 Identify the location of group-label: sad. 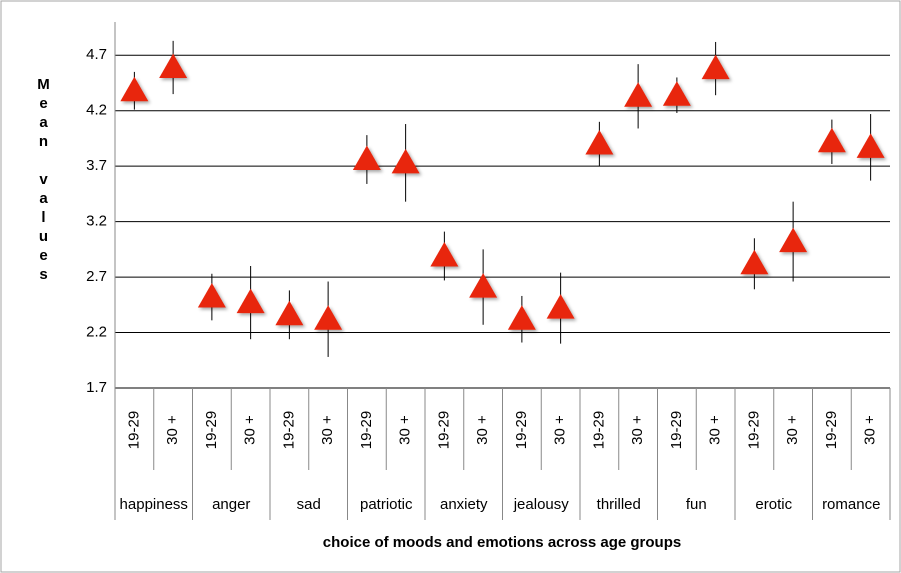
(309, 504).